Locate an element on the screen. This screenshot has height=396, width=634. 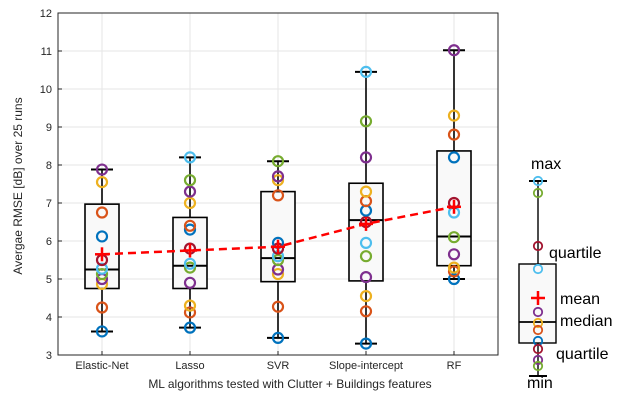
box-slope-intercept is located at coordinates (366, 207).